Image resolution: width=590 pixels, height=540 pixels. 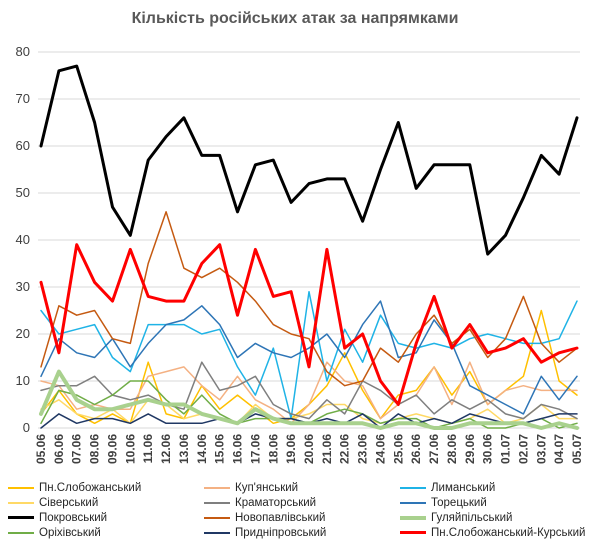 What do you see at coordinates (23, 145) in the screenshot?
I see `y-tick-label: 60` at bounding box center [23, 145].